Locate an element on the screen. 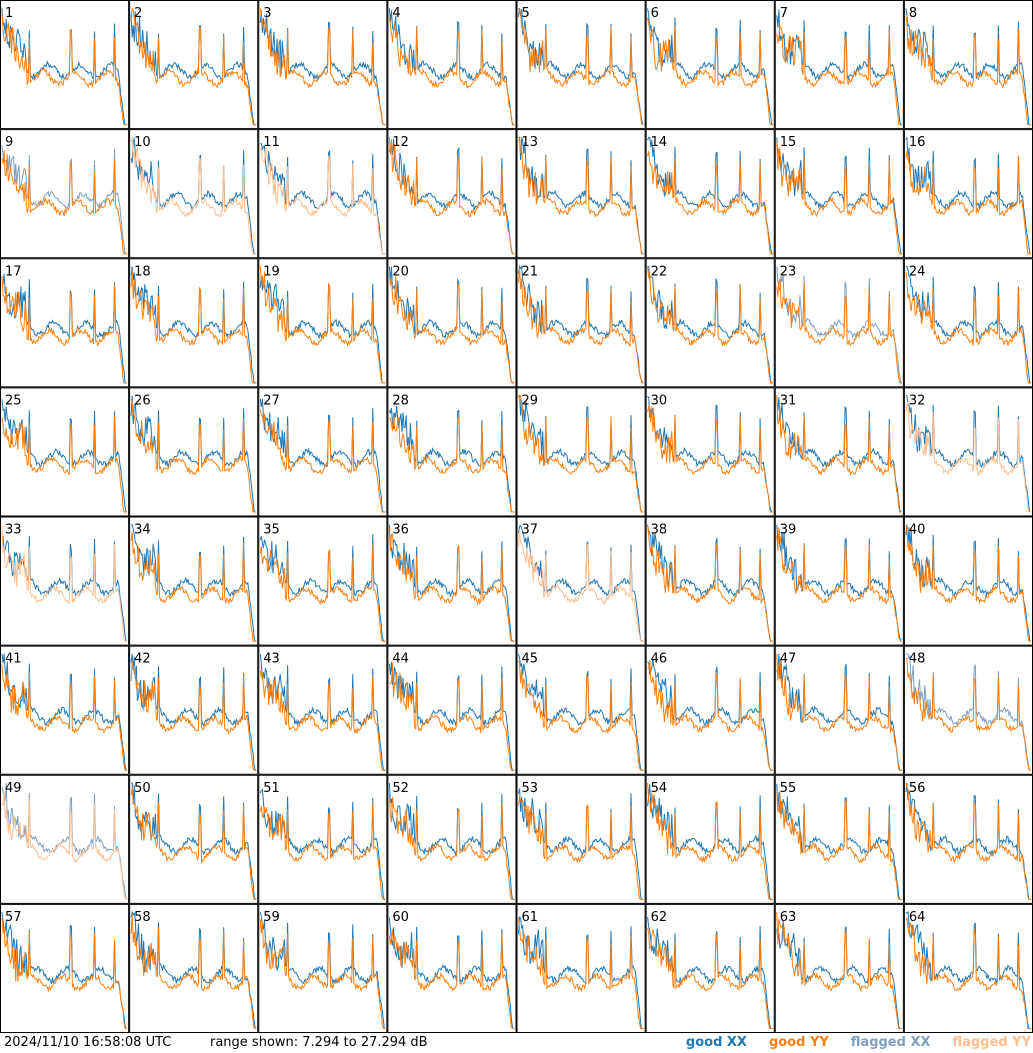 Image resolution: width=1033 pixels, height=1053 pixels. panel-label-60: 60 is located at coordinates (400, 917).